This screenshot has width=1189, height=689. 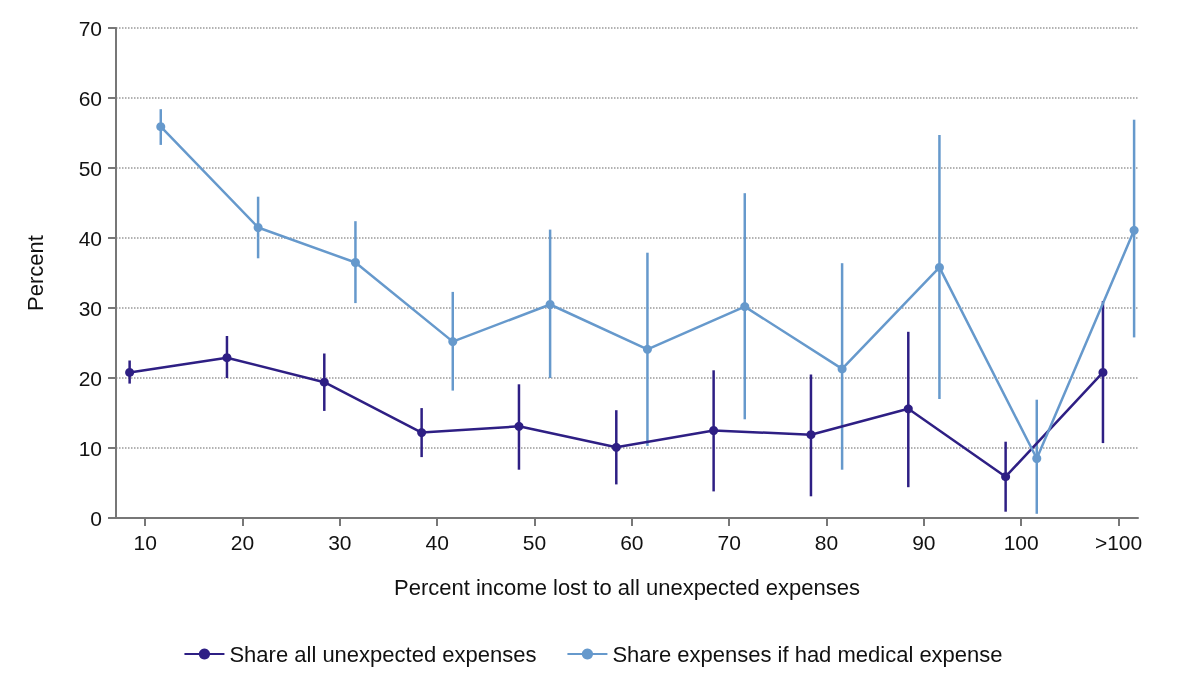 I want to click on x-tick-label: 60, so click(x=632, y=542).